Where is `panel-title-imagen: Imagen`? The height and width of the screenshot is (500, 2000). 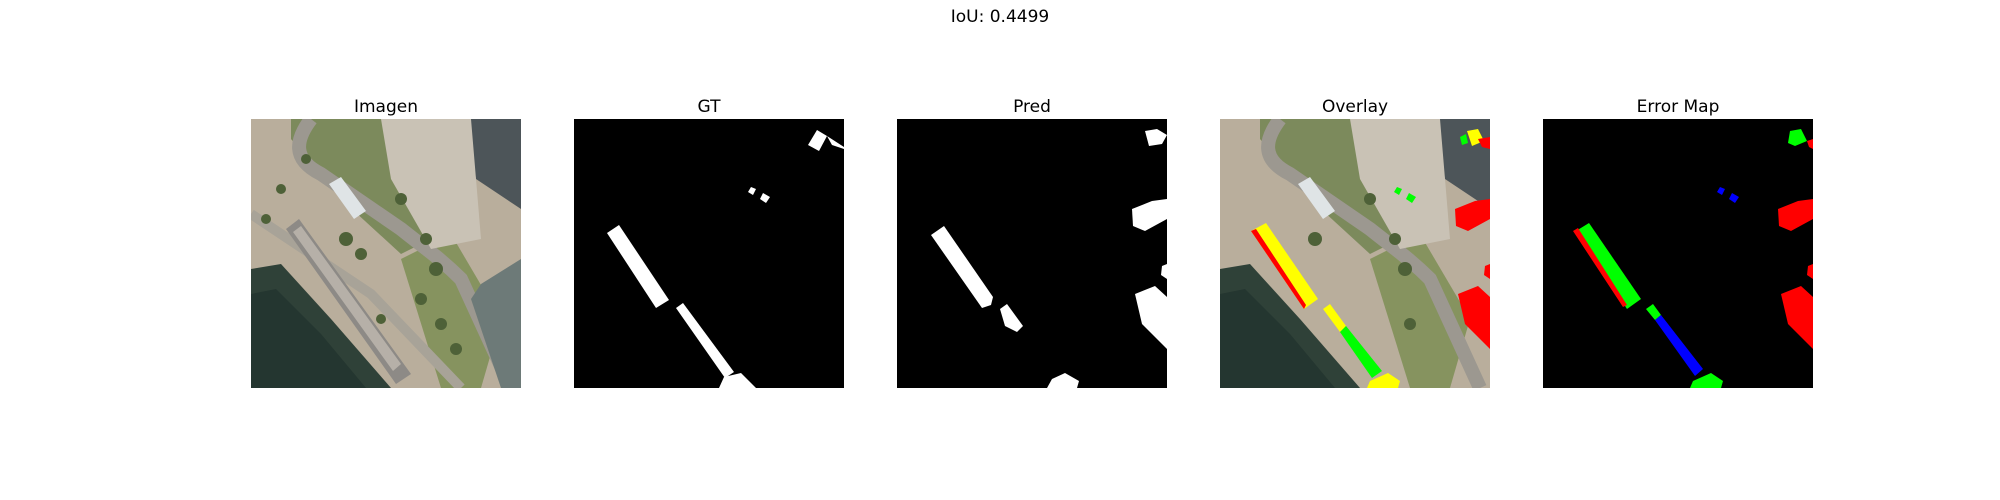
panel-title-imagen: Imagen is located at coordinates (385, 107).